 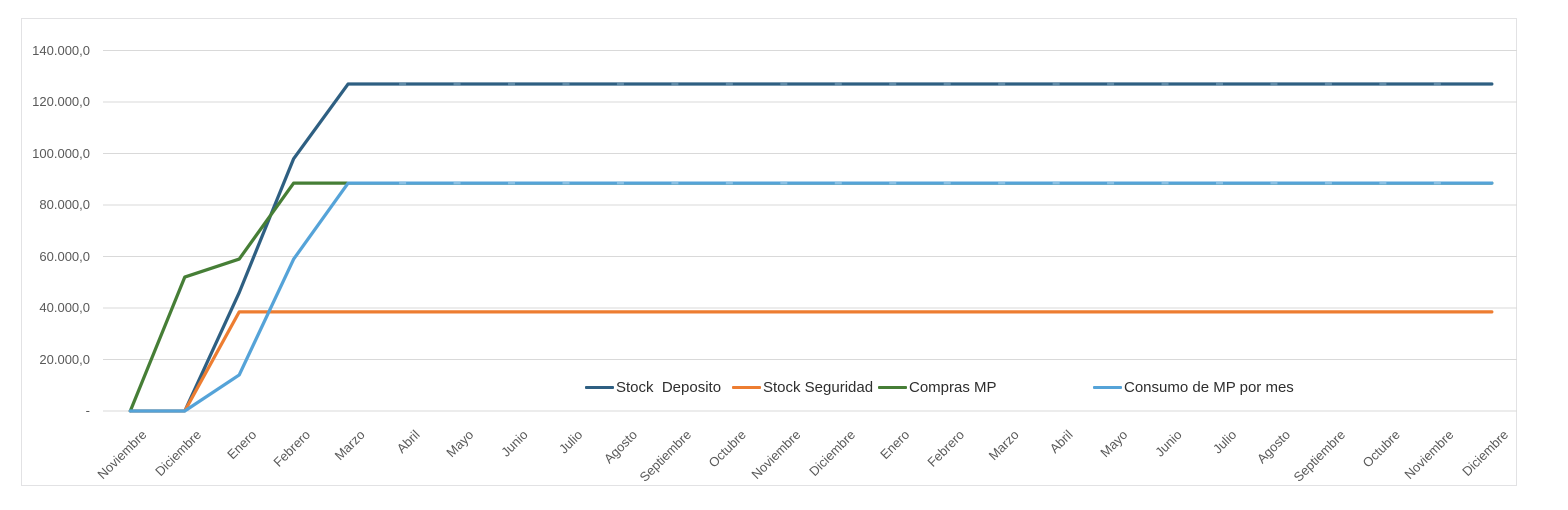 I want to click on legend-item-stock-seguridad: Stock Seguridad, so click(x=802, y=387).